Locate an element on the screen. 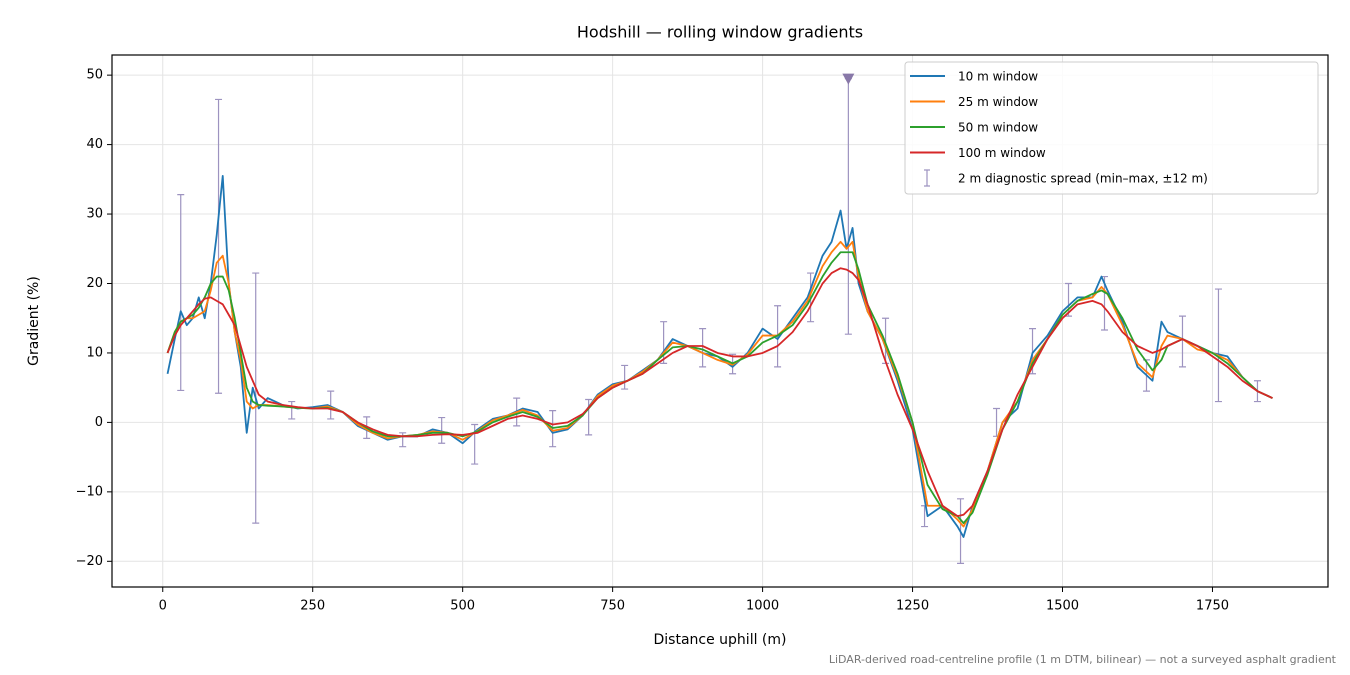  y-tick-label: 10 is located at coordinates (94, 352).